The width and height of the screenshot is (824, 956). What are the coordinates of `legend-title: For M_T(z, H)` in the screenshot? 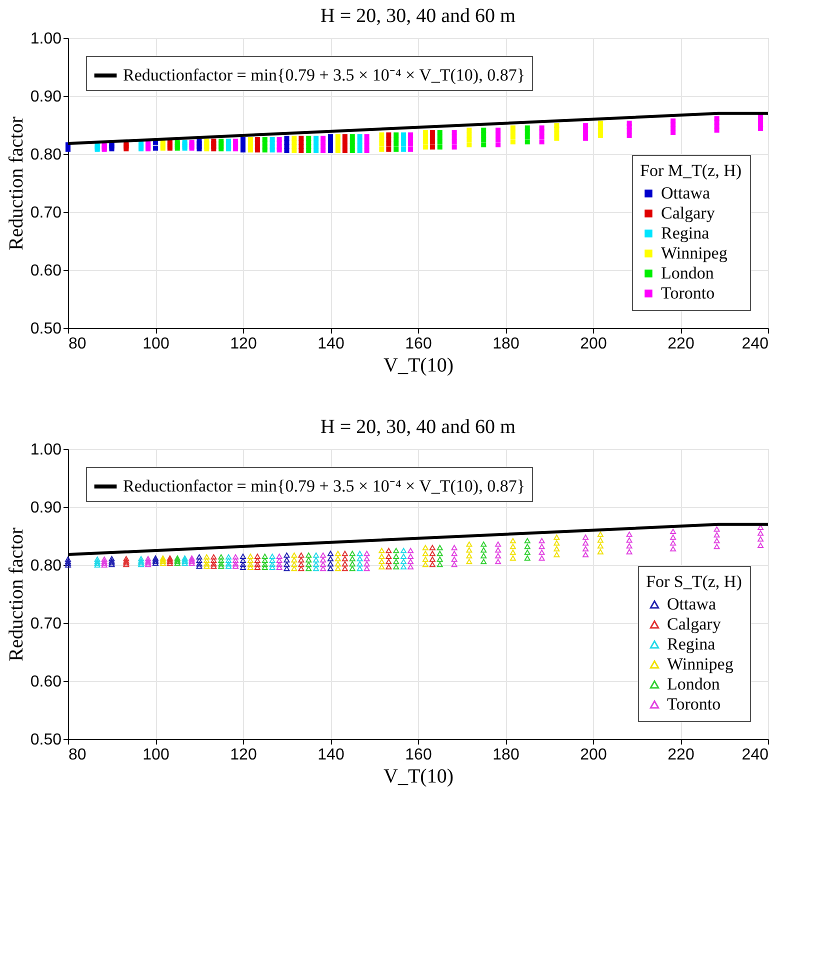 It's located at (691, 170).